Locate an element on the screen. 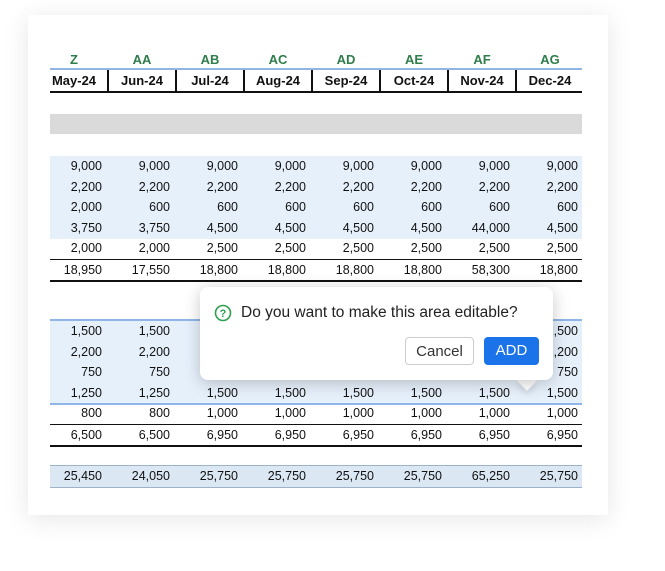  cell: 24,050 is located at coordinates (150, 476).